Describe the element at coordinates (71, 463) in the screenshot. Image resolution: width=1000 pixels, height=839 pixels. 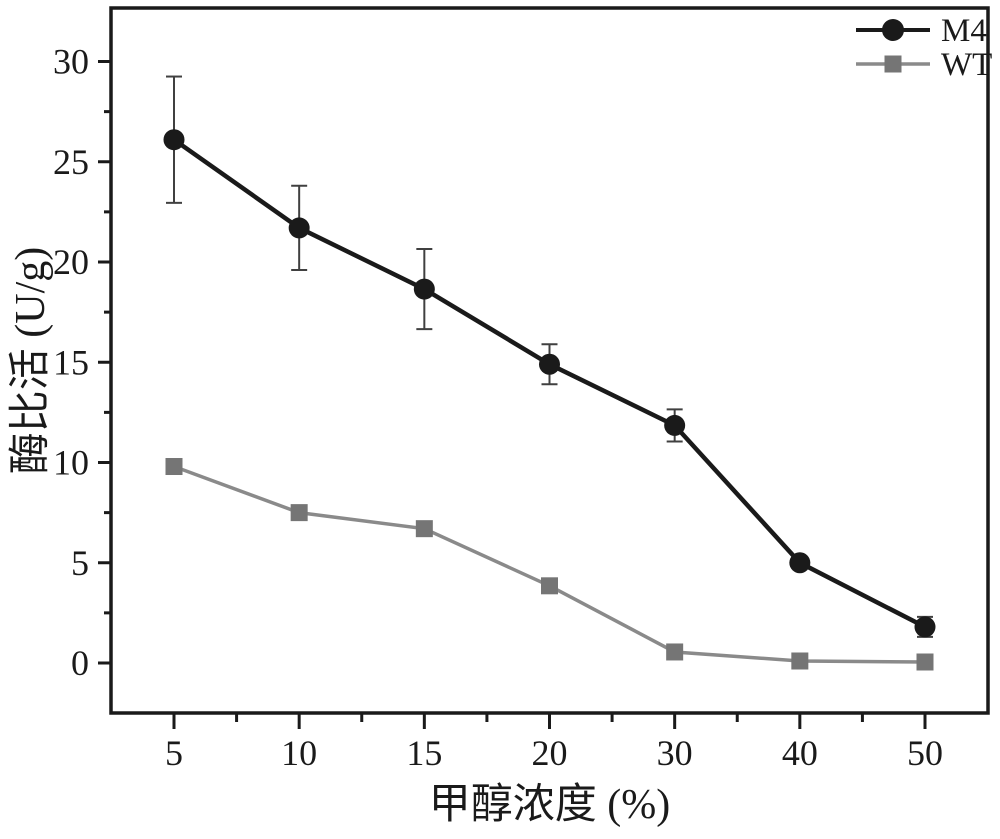
I see `y-axis-tick-label: 10` at that location.